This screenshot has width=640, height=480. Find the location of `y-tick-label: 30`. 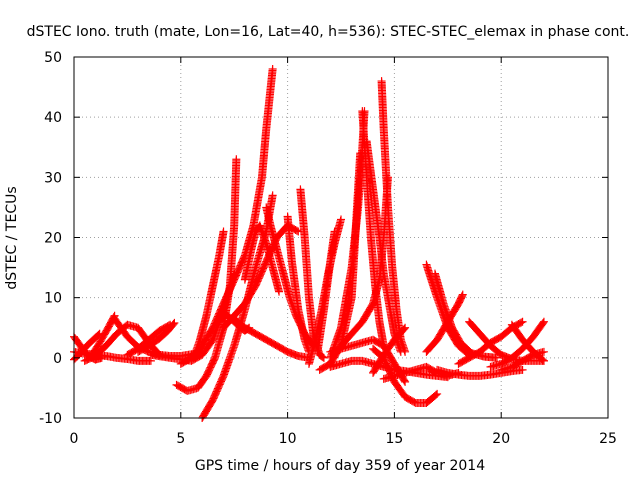

y-tick-label: 30 is located at coordinates (53, 178).